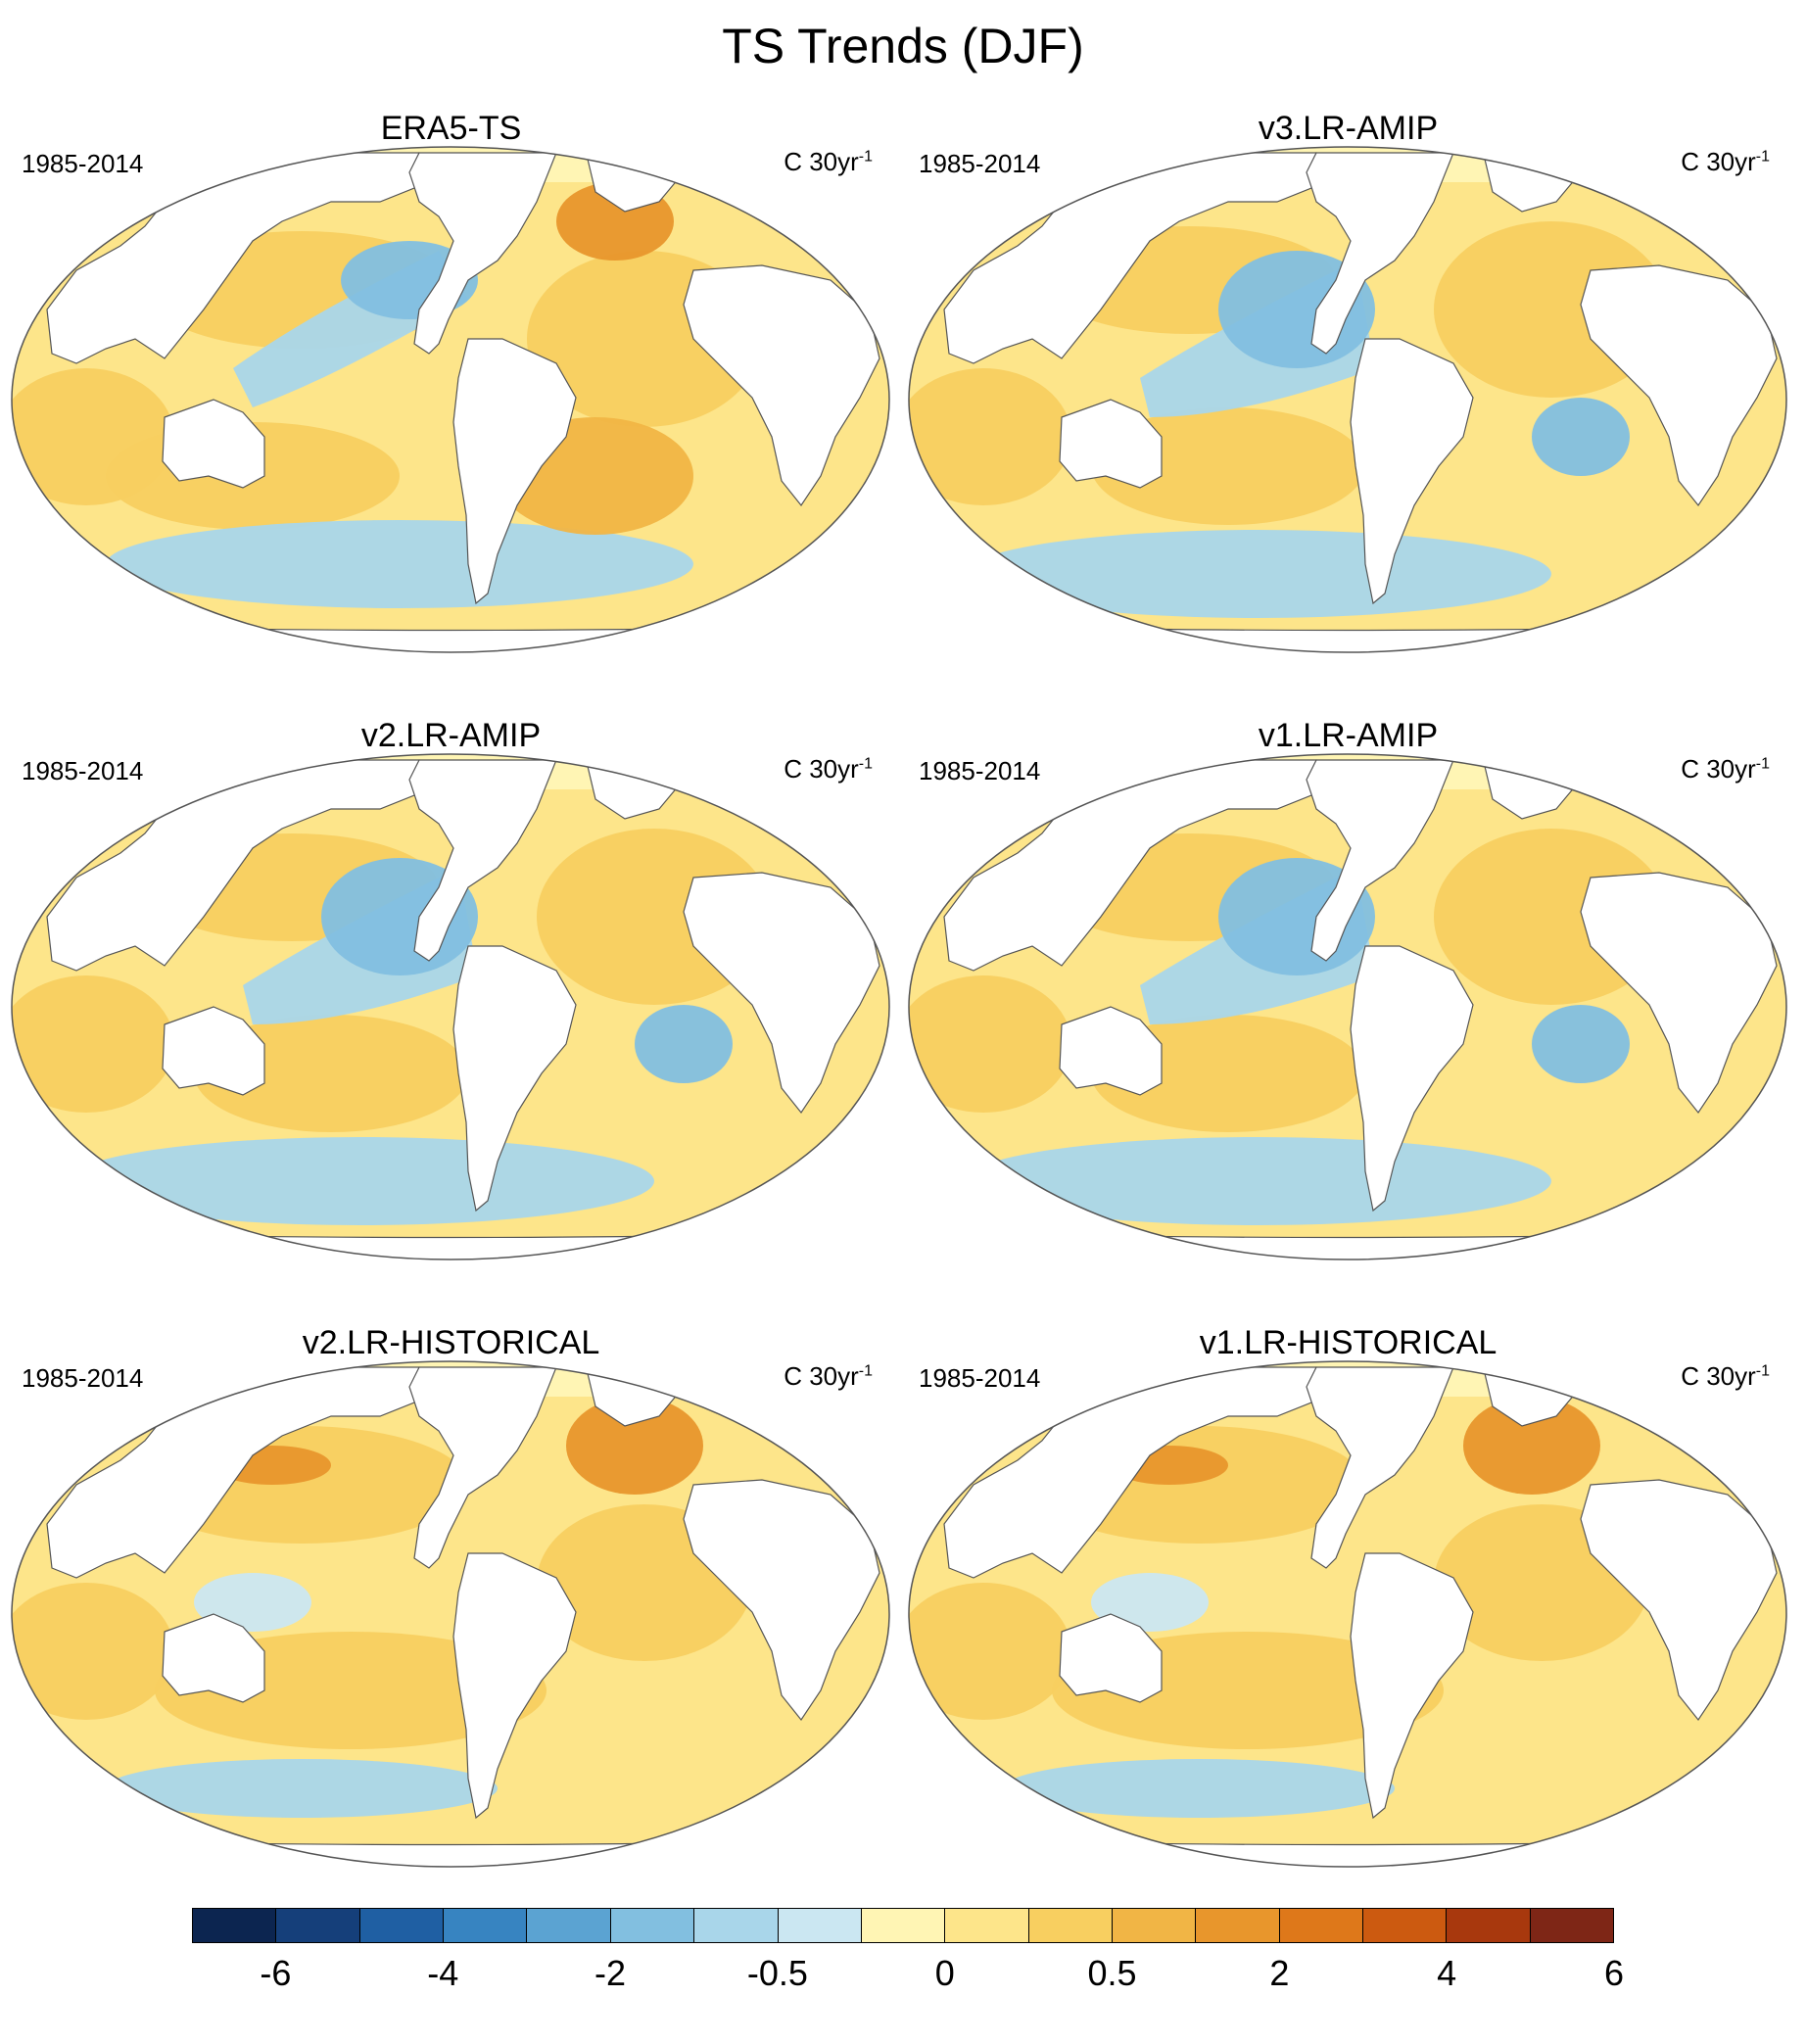 The width and height of the screenshot is (1806, 2044). I want to click on panel-v1-amip: v1.LR-AMIP 1985-2014 C 30yr-1, so click(1348, 991).